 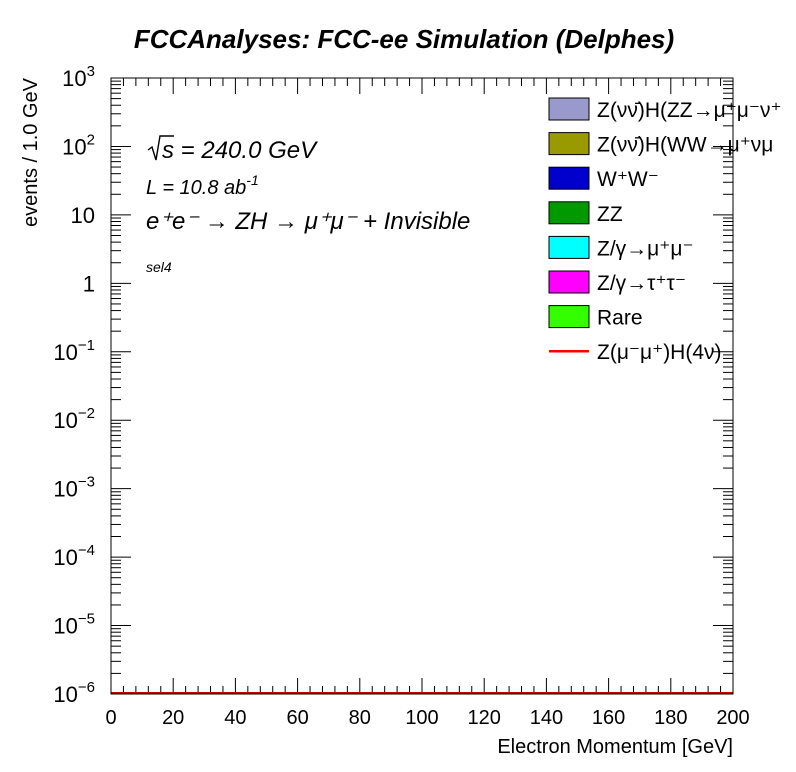 What do you see at coordinates (732, 718) in the screenshot?
I see `x-tick-label: 200` at bounding box center [732, 718].